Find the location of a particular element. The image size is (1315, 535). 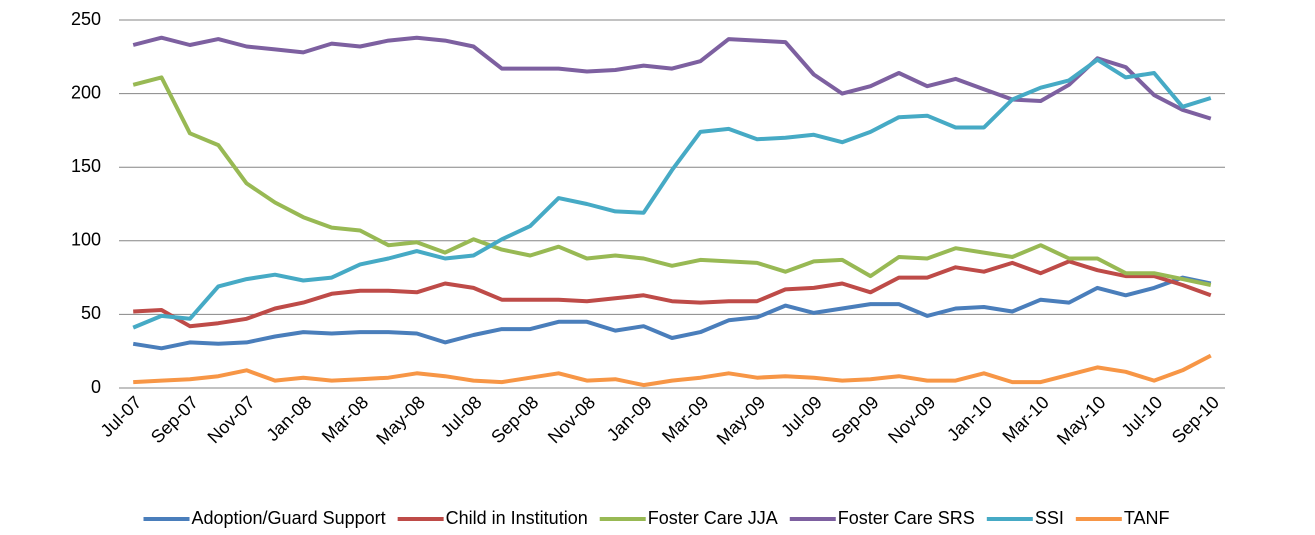

x-tick-label: Nov-07 is located at coordinates (231, 419).